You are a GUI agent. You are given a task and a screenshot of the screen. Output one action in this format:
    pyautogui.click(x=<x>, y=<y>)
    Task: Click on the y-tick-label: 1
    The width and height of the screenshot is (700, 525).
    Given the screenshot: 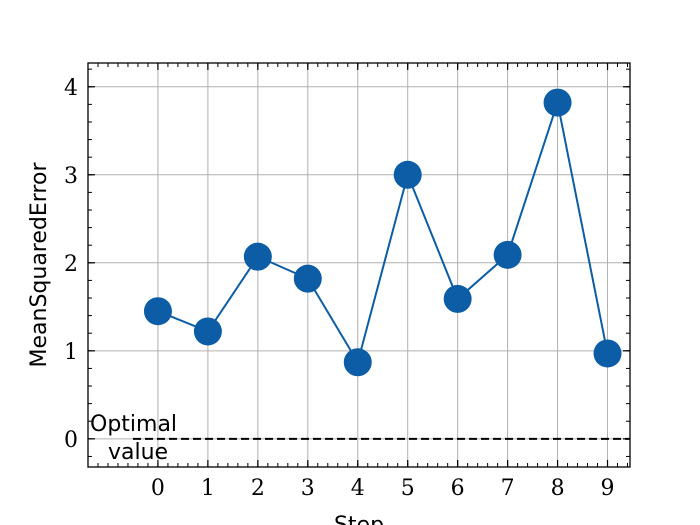 What is the action you would take?
    pyautogui.click(x=71, y=352)
    